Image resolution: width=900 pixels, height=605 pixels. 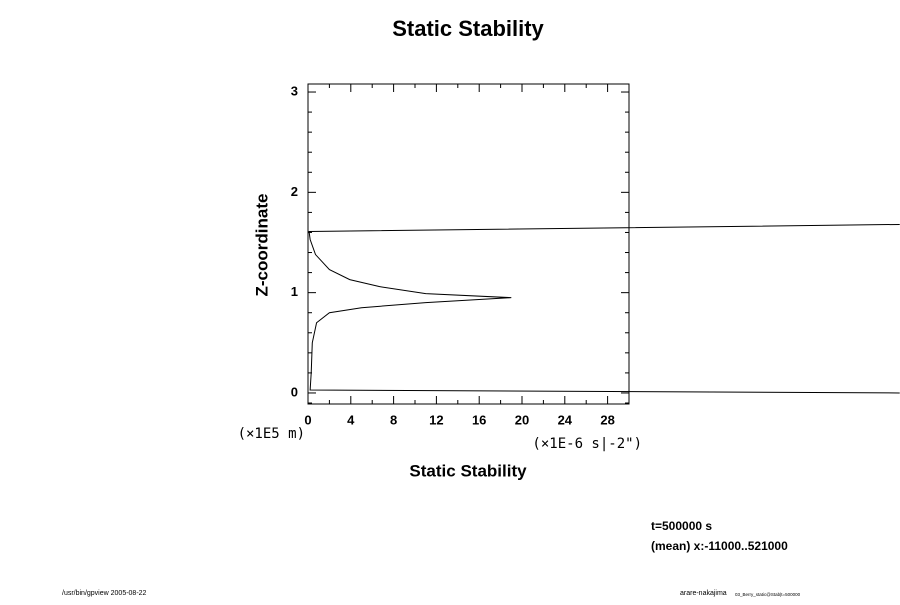 What do you see at coordinates (719, 546) in the screenshot?
I see `annotation: (mean) x:-11000..521000` at bounding box center [719, 546].